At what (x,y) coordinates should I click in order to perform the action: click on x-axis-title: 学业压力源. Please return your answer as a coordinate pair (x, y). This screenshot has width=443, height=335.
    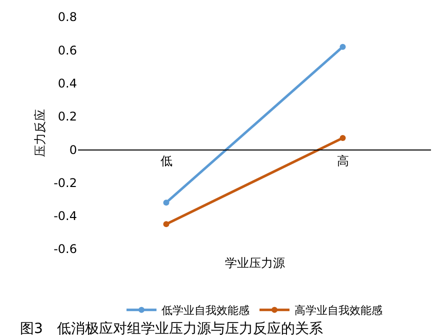
    Looking at the image, I should click on (255, 263).